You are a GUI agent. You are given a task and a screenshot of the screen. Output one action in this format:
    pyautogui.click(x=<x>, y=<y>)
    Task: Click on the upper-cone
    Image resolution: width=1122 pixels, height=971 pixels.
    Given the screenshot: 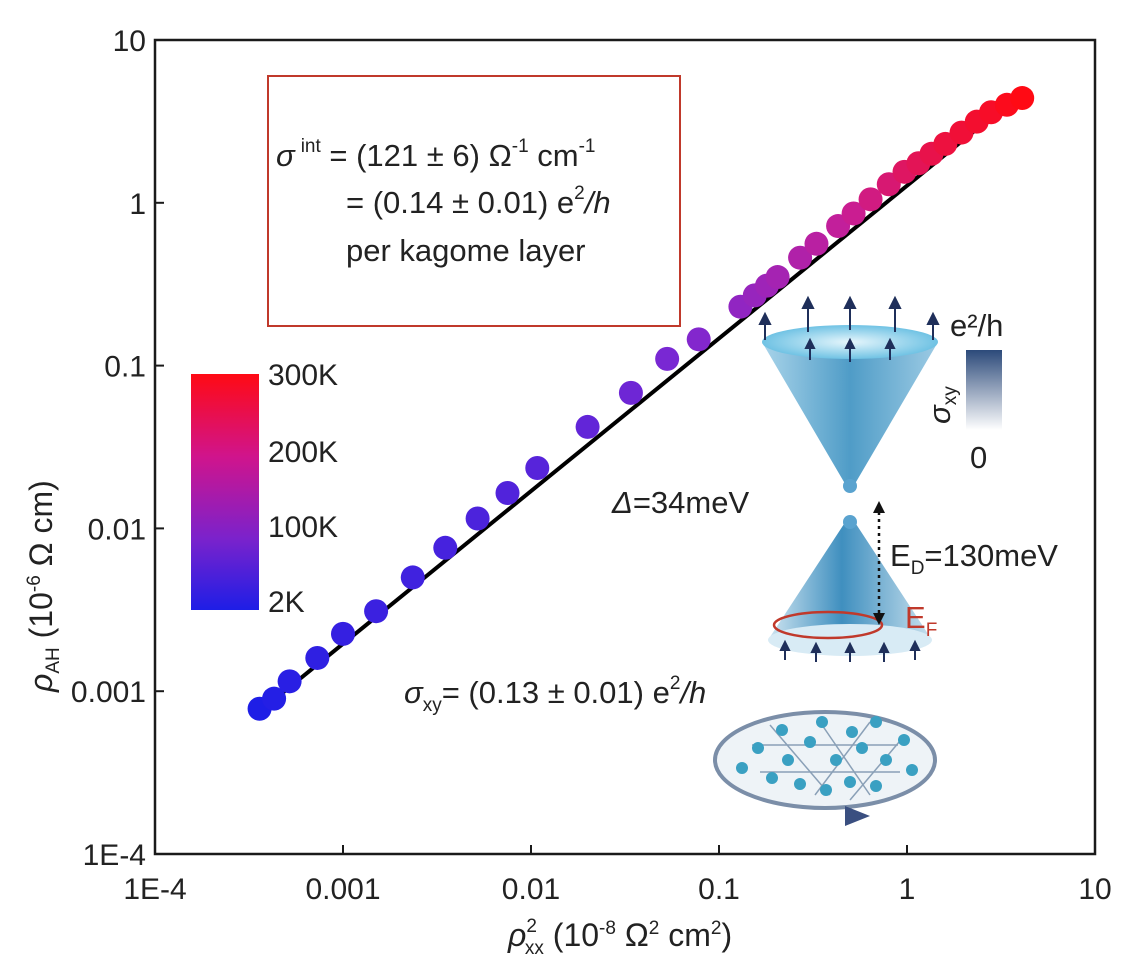 What is the action you would take?
    pyautogui.click(x=850, y=414)
    